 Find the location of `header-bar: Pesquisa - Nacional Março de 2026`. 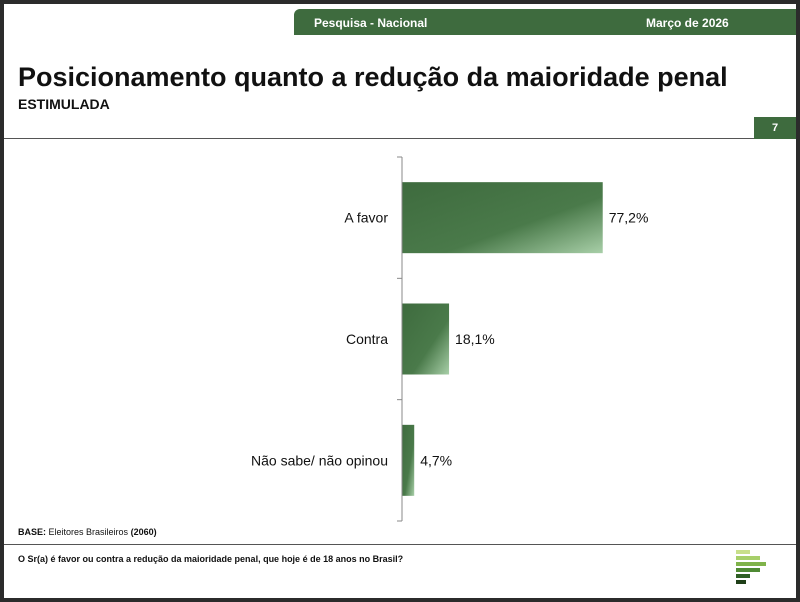

header-bar: Pesquisa - Nacional Março de 2026 is located at coordinates (545, 22).